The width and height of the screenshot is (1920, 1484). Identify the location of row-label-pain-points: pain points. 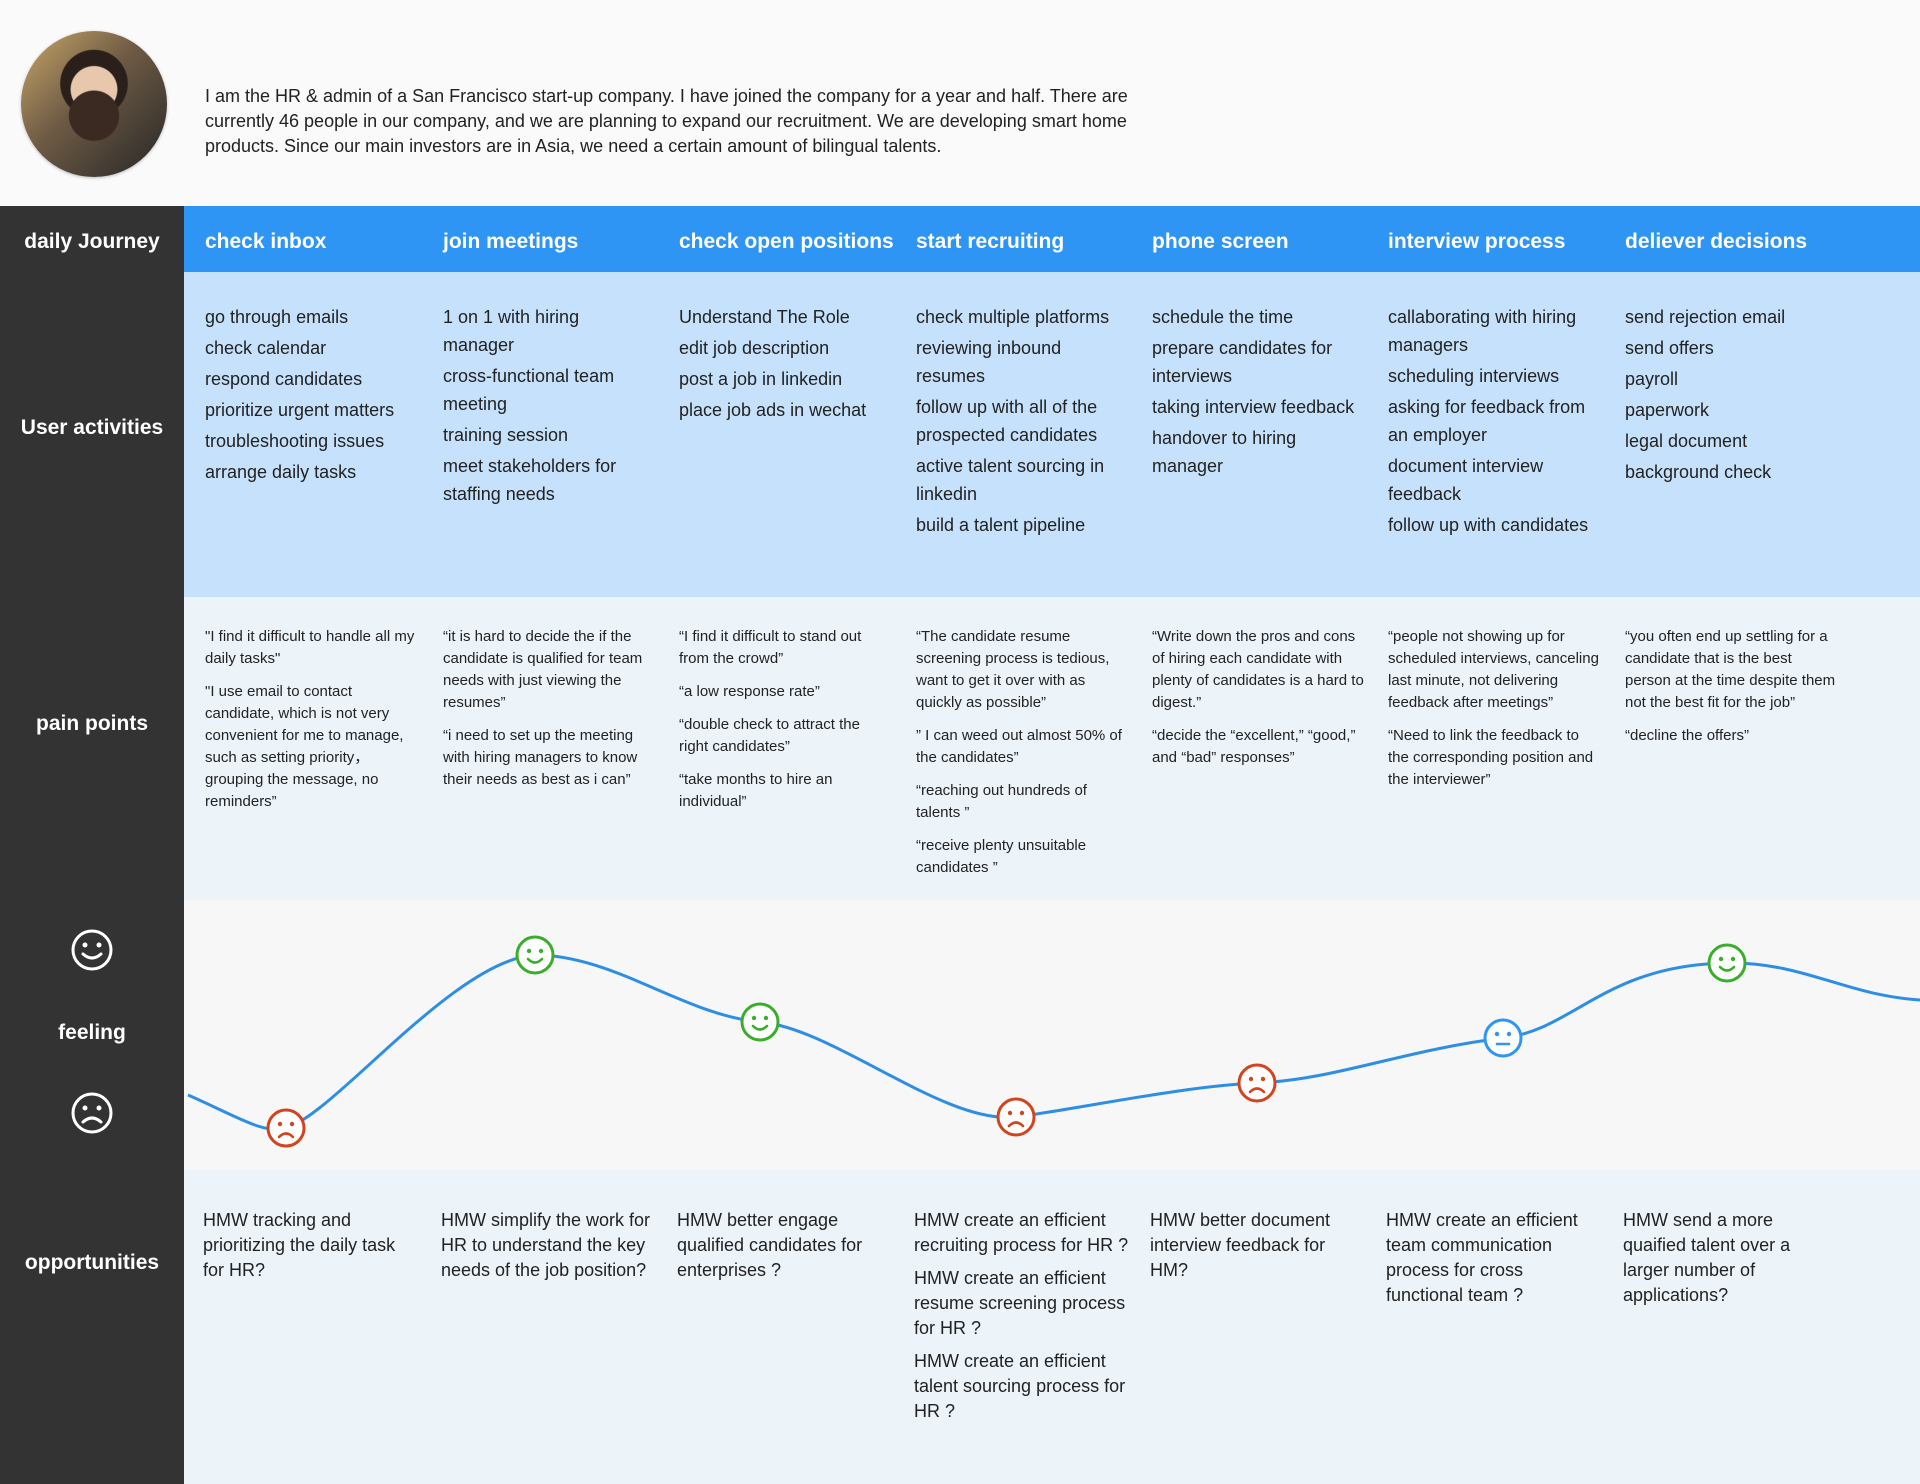
(92, 723).